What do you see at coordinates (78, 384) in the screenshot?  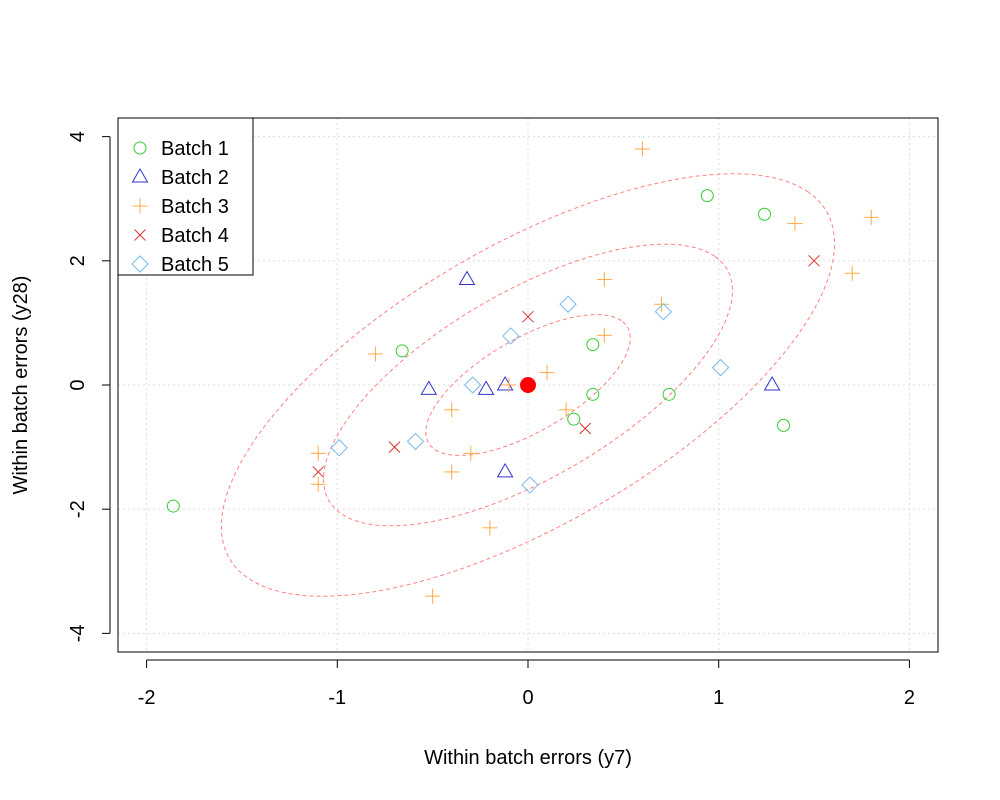 I see `y-tick-label-2: 0` at bounding box center [78, 384].